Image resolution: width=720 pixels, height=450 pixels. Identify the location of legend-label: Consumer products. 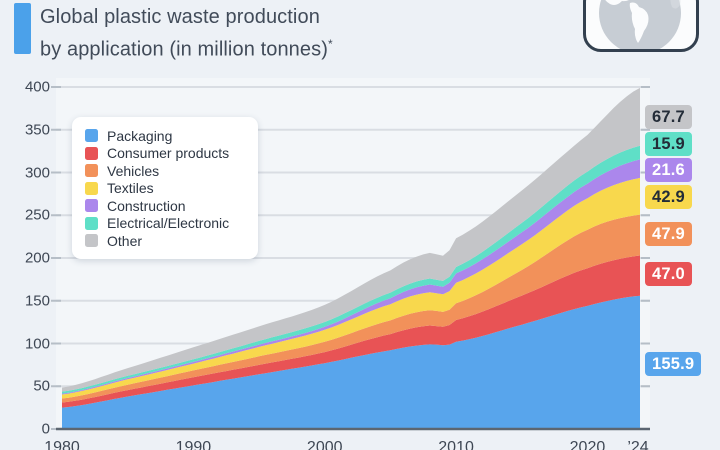
(168, 153).